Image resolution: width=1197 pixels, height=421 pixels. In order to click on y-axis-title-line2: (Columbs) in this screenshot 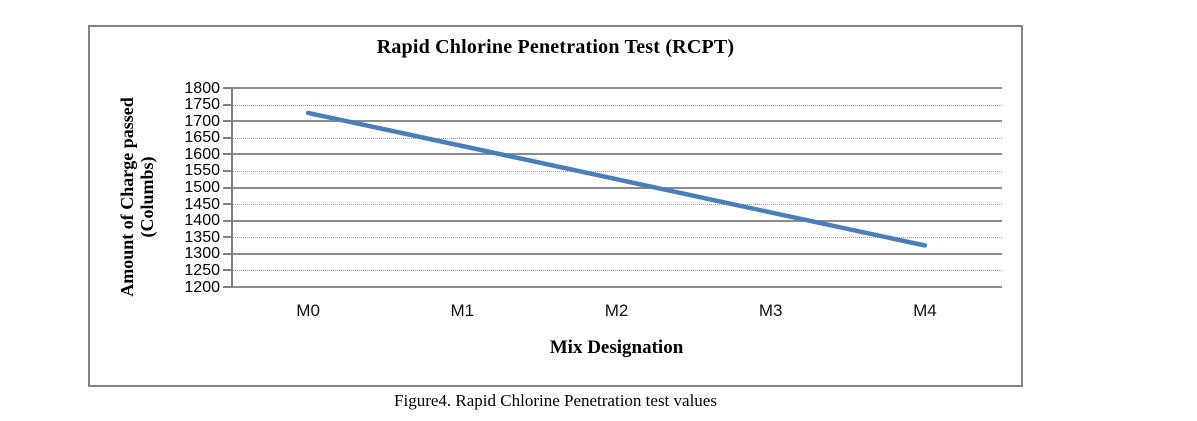, I will do `click(147, 197)`.